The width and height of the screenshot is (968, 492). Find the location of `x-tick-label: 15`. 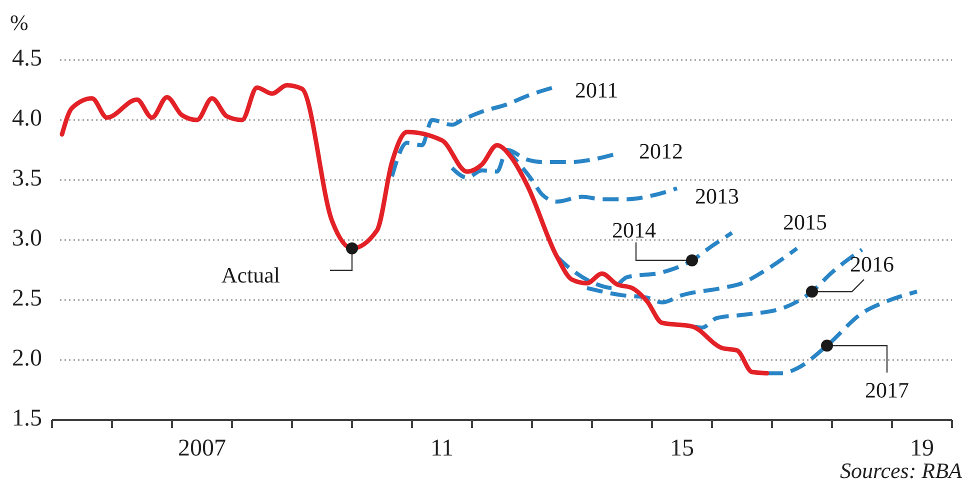

x-tick-label: 15 is located at coordinates (682, 449).